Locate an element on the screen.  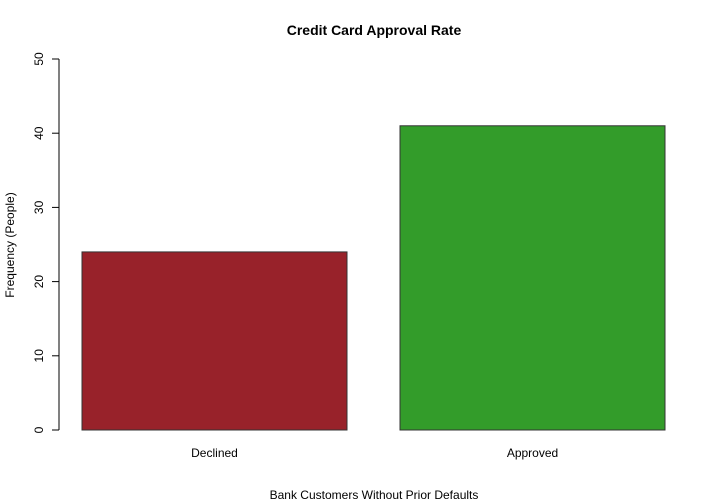
chart-title: Credit Card Approval Rate is located at coordinates (374, 30).